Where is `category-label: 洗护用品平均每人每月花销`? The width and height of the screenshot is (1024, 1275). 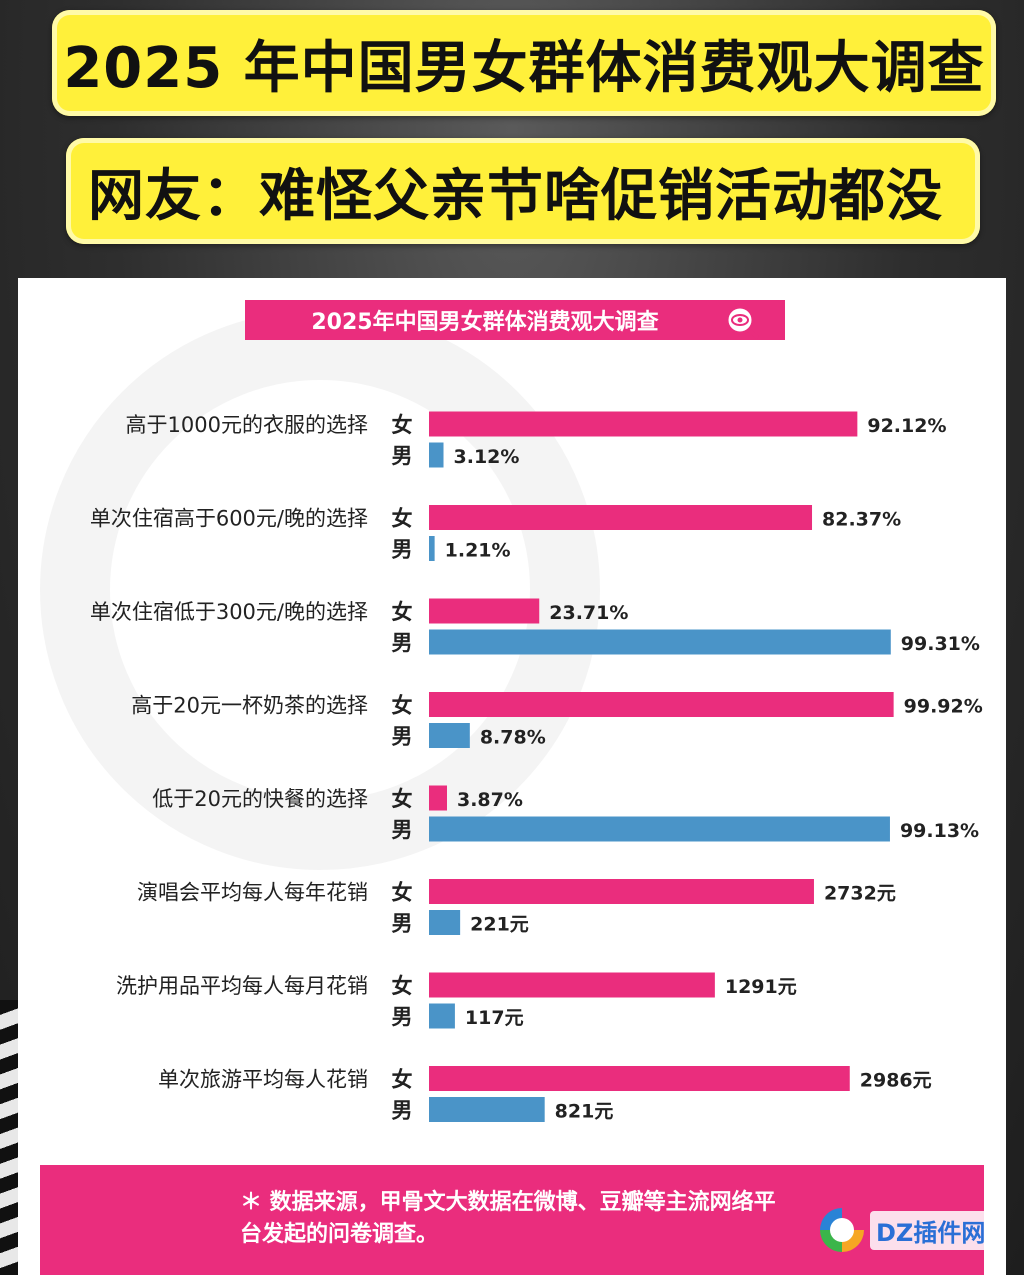 category-label: 洗护用品平均每人每月花销 is located at coordinates (242, 986).